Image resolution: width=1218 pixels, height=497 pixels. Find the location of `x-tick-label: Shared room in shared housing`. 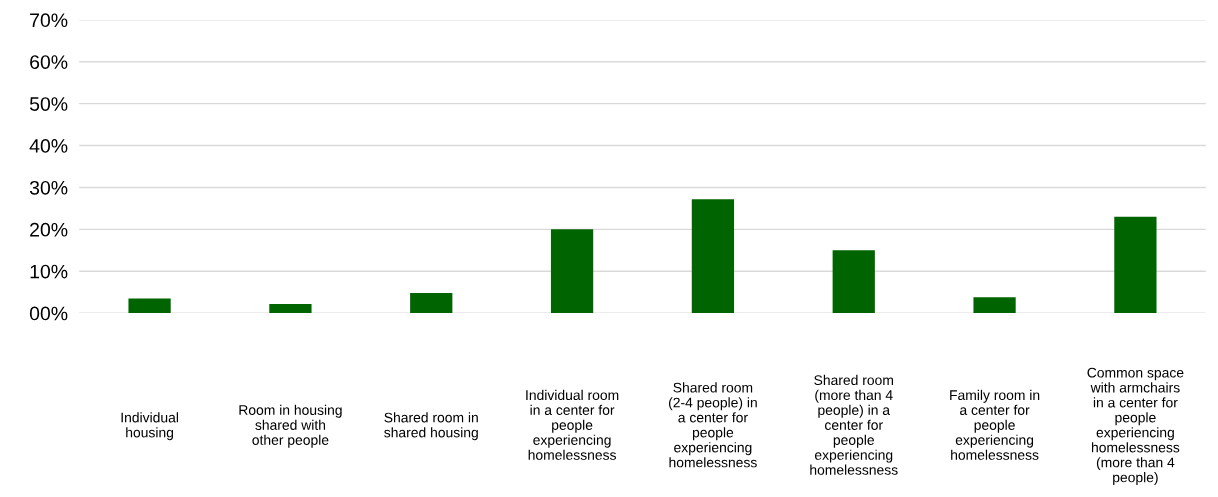

x-tick-label: Shared room in shared housing is located at coordinates (431, 426).